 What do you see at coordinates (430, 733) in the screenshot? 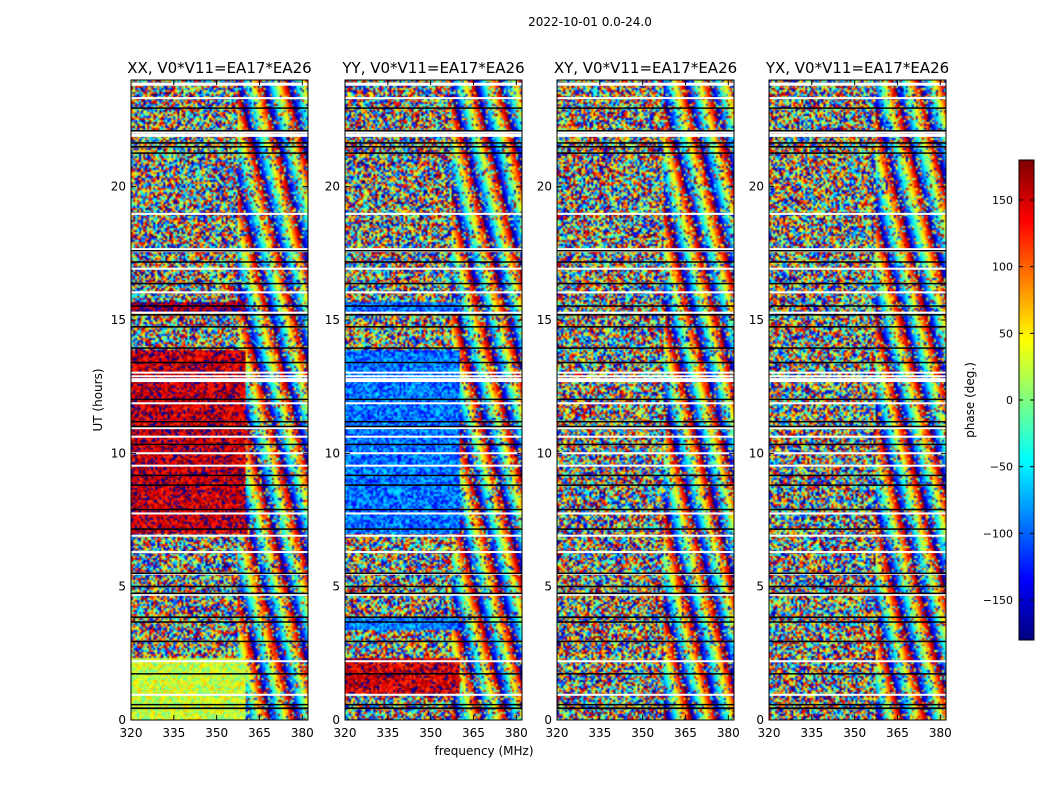
I see `x-tick-label: 350` at bounding box center [430, 733].